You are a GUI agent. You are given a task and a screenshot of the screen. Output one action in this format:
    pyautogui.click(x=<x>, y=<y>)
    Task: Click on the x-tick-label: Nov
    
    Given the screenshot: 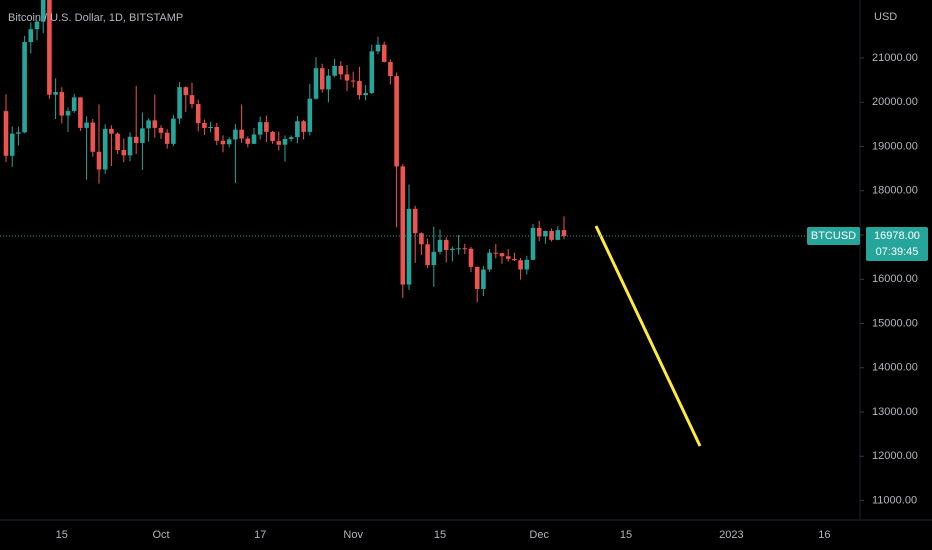 What is the action you would take?
    pyautogui.click(x=353, y=535)
    